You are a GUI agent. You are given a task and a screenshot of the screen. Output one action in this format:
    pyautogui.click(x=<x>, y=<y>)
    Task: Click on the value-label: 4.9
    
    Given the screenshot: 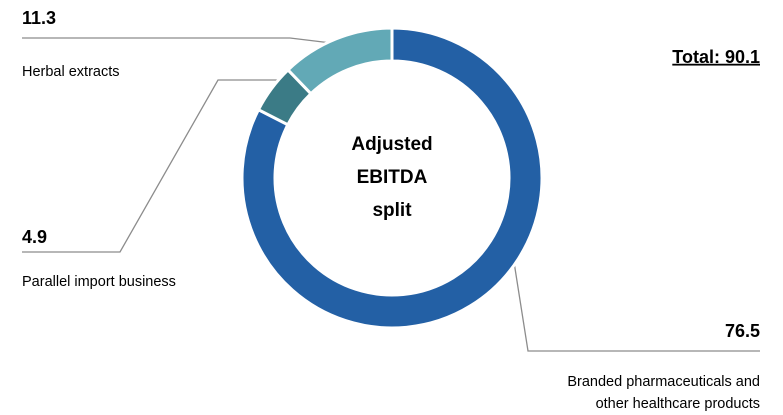 What is the action you would take?
    pyautogui.click(x=34, y=237)
    